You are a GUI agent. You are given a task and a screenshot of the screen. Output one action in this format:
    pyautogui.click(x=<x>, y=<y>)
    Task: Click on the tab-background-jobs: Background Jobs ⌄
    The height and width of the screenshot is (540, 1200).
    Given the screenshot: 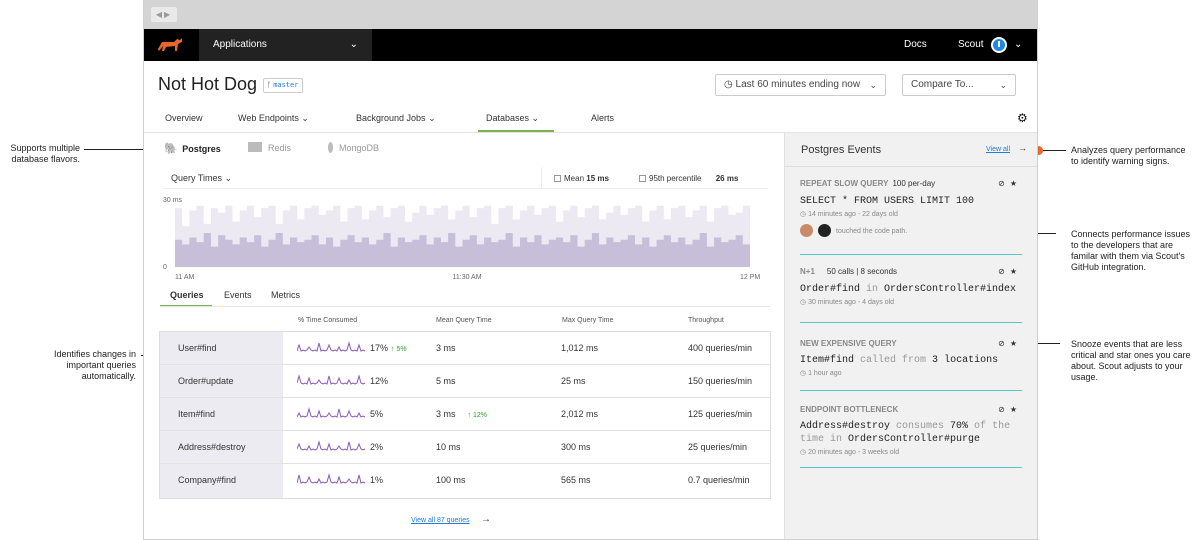 What is the action you would take?
    pyautogui.click(x=396, y=118)
    